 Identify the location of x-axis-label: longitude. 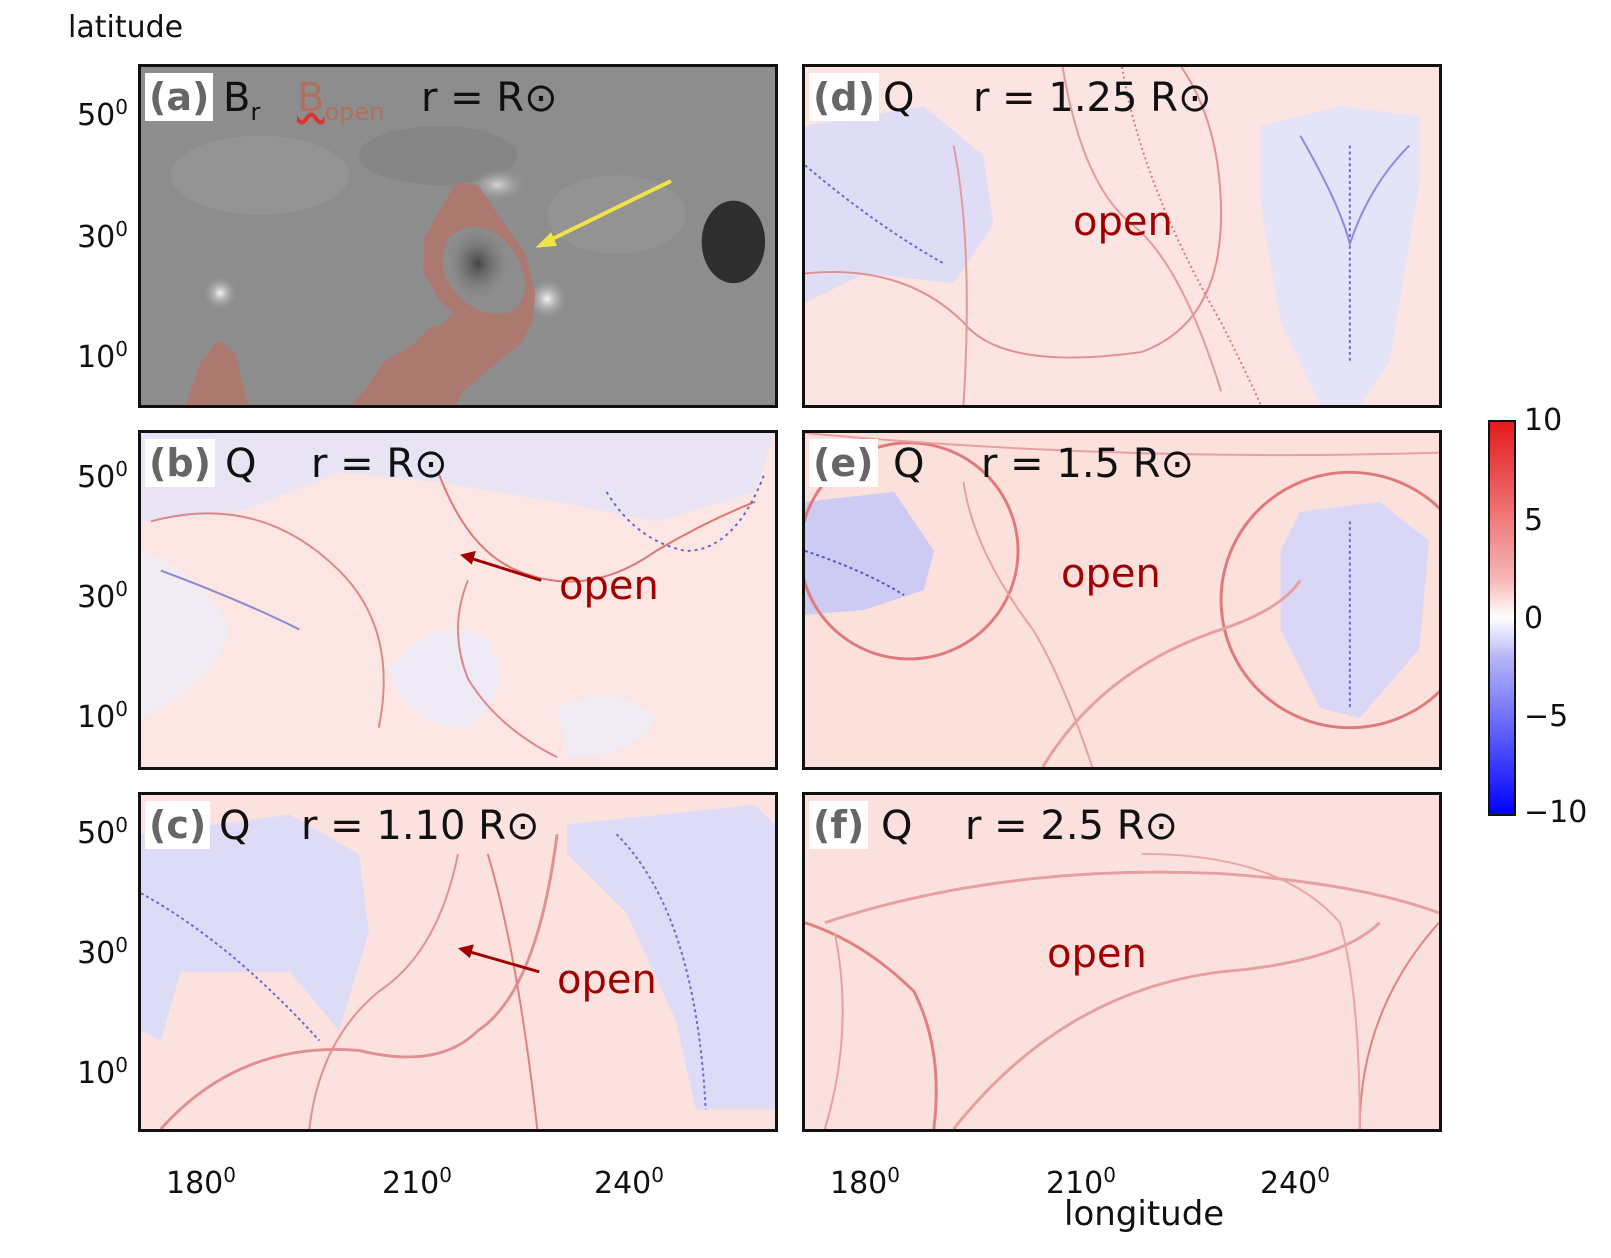
(1144, 1214).